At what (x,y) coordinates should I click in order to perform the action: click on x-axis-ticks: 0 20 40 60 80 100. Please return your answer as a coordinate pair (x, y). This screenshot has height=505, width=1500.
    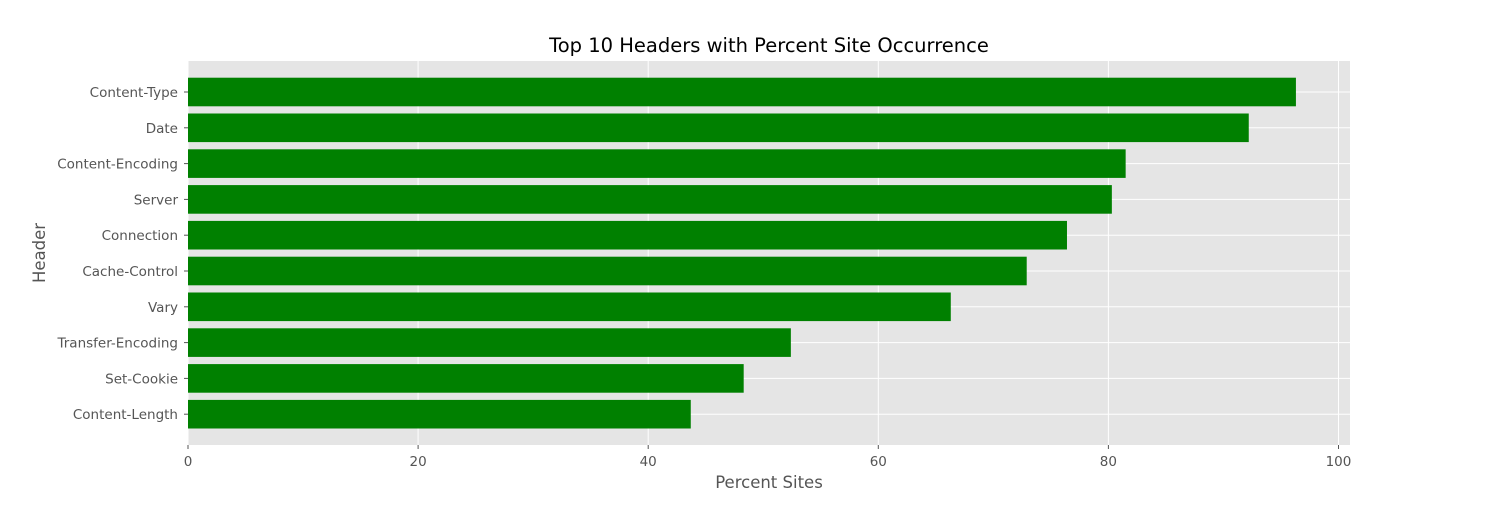
    Looking at the image, I should click on (768, 457).